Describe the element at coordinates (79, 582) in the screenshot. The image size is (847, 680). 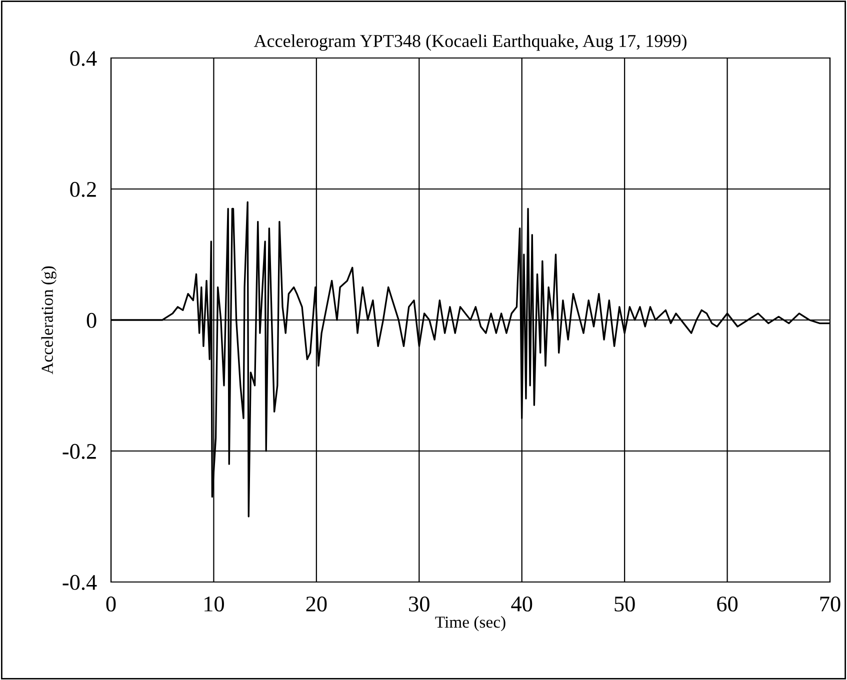
I see `y-tick-label: -0.4` at that location.